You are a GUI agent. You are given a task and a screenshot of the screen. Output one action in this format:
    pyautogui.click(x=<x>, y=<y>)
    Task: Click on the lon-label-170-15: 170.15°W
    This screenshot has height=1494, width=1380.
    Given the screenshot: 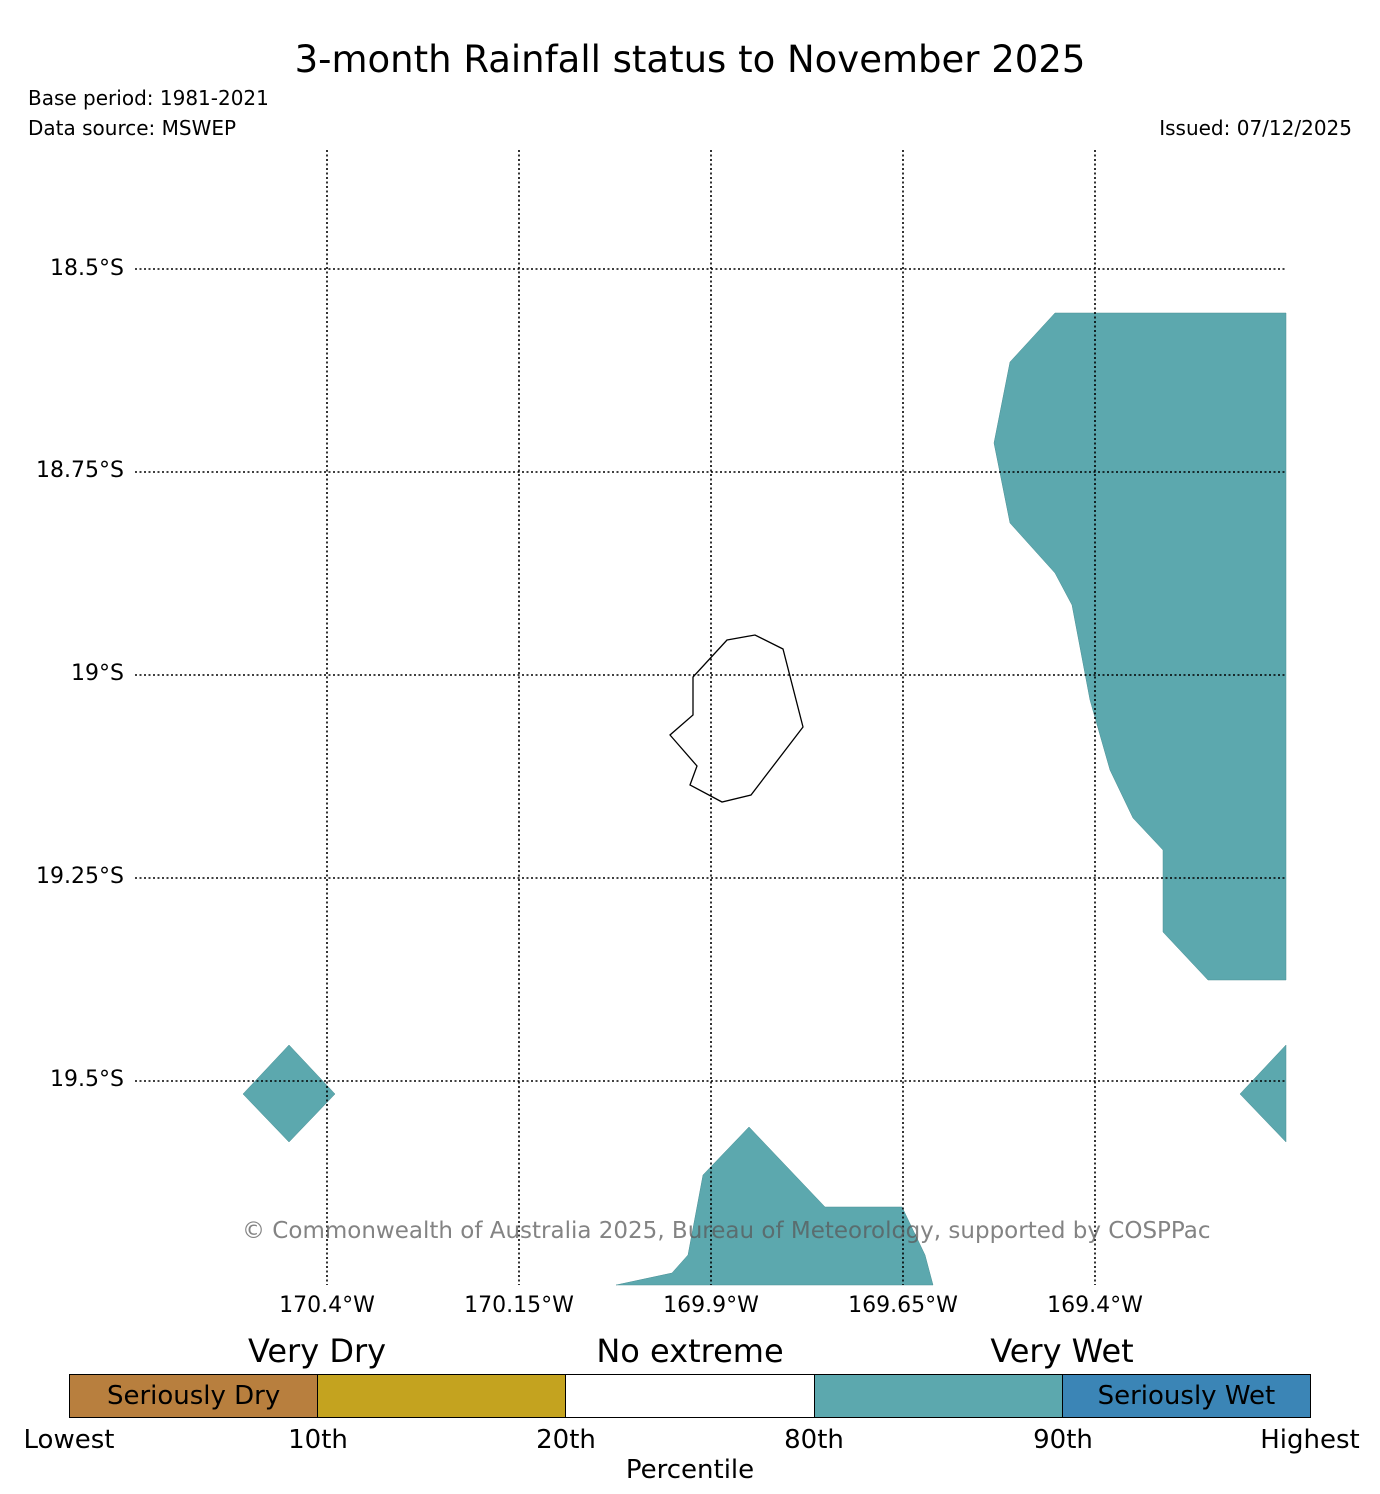 What is the action you would take?
    pyautogui.click(x=519, y=1305)
    